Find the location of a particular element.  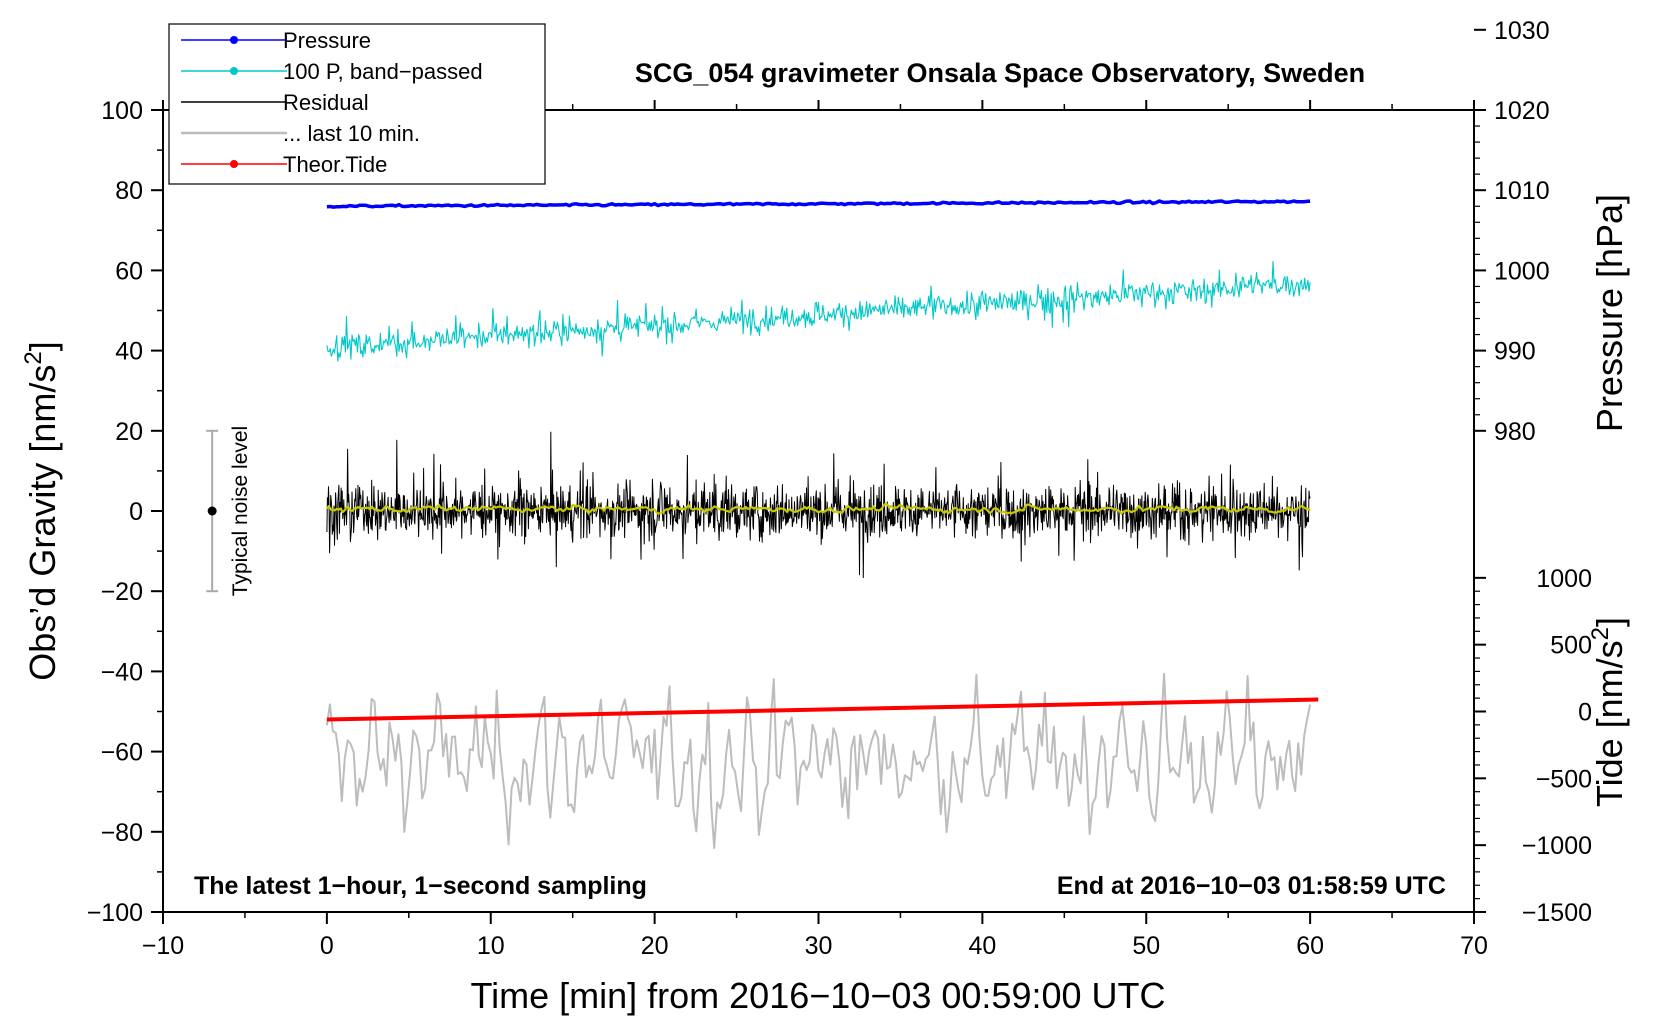

y-axis-pressure: 980 990 1000 1010 1020 1030 is located at coordinates (1512, 231).